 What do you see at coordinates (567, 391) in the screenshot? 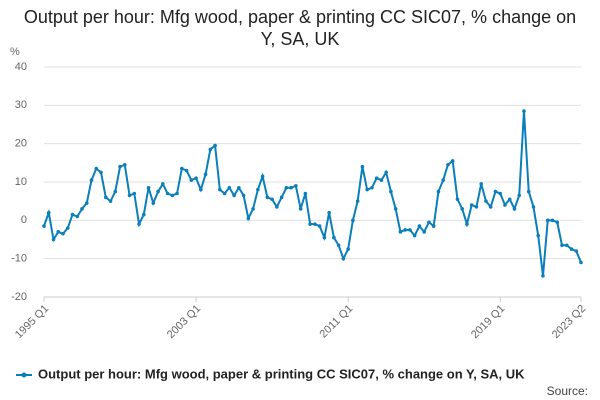
I see `source: Source:` at bounding box center [567, 391].